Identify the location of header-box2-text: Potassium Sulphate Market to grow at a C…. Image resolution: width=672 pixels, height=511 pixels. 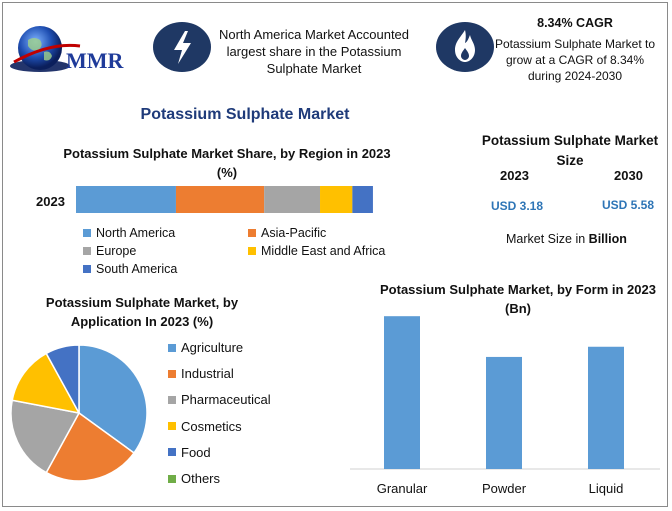
(575, 60).